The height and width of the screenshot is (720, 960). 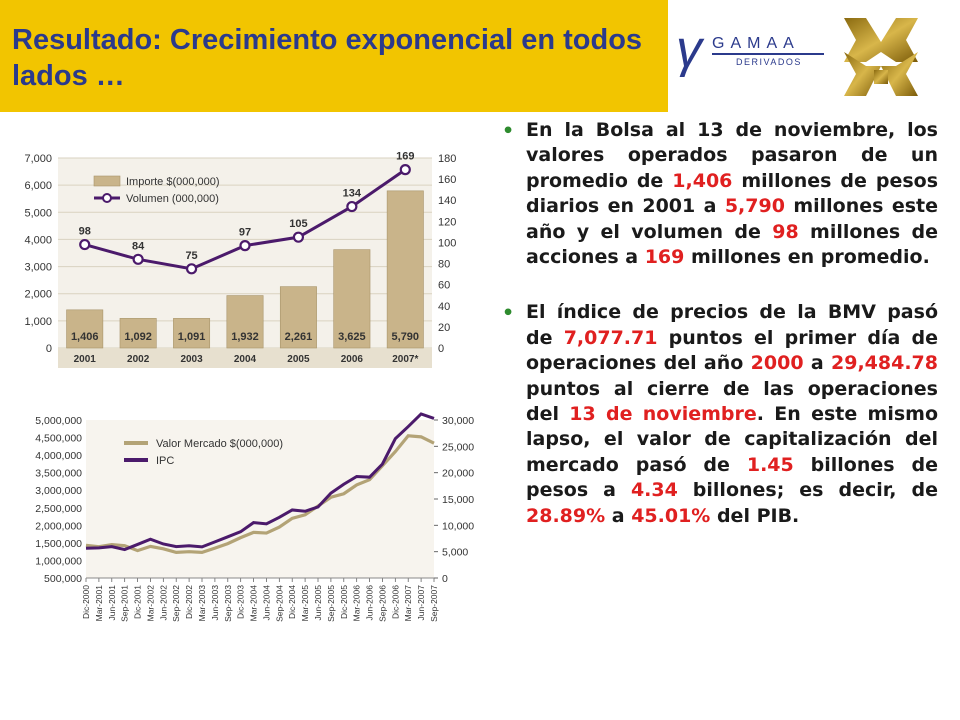 What do you see at coordinates (444, 307) in the screenshot?
I see `y-tick-label-right: 40` at bounding box center [444, 307].